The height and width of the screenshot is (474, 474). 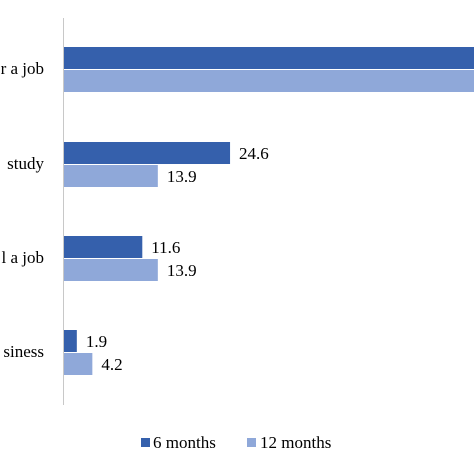 What do you see at coordinates (96, 341) in the screenshot?
I see `data-label: 1.9` at bounding box center [96, 341].